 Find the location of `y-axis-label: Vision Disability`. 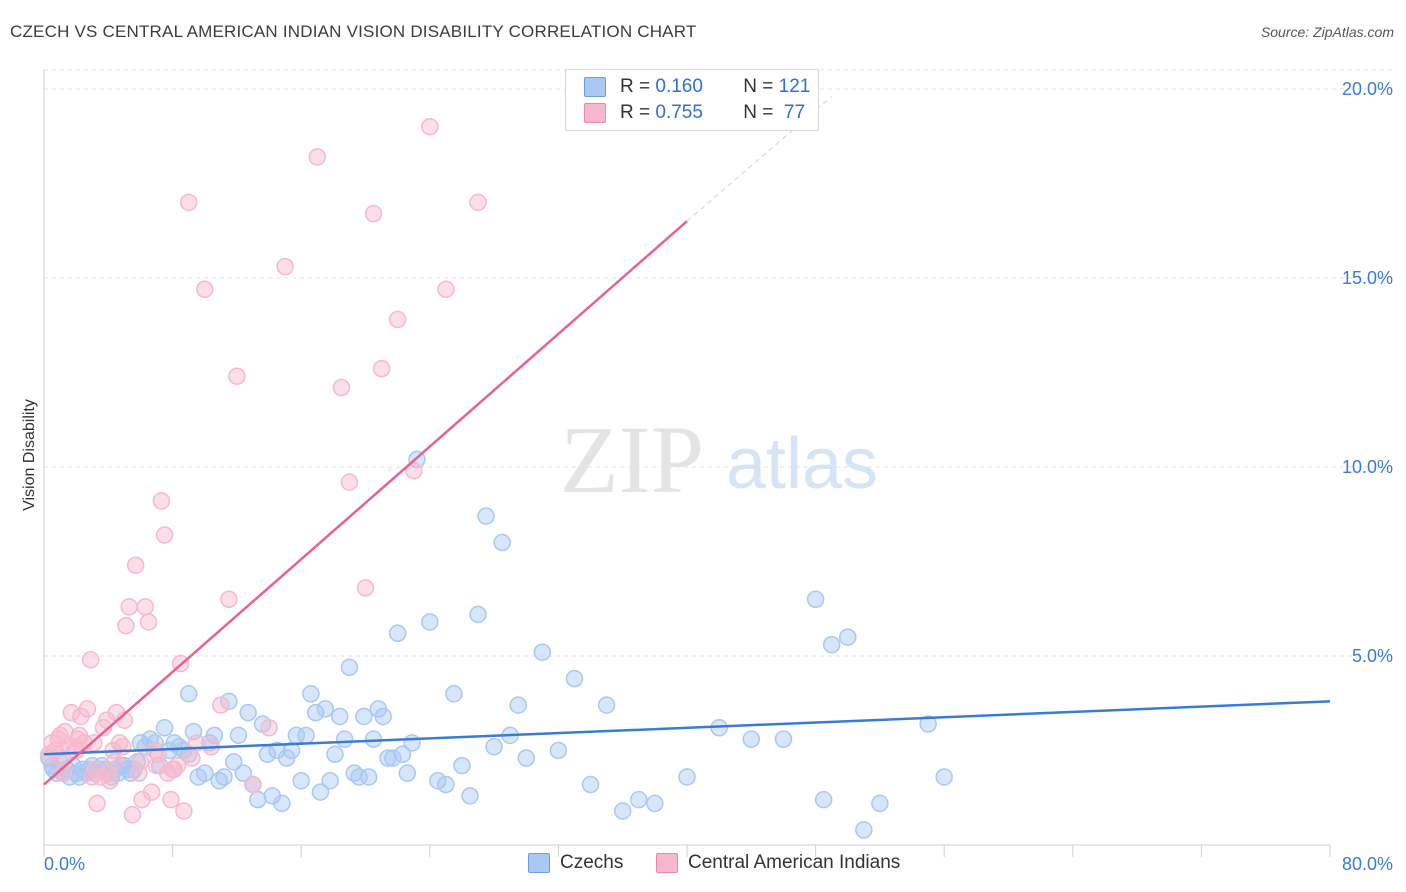

y-axis-label: Vision Disability is located at coordinates (29, 455).